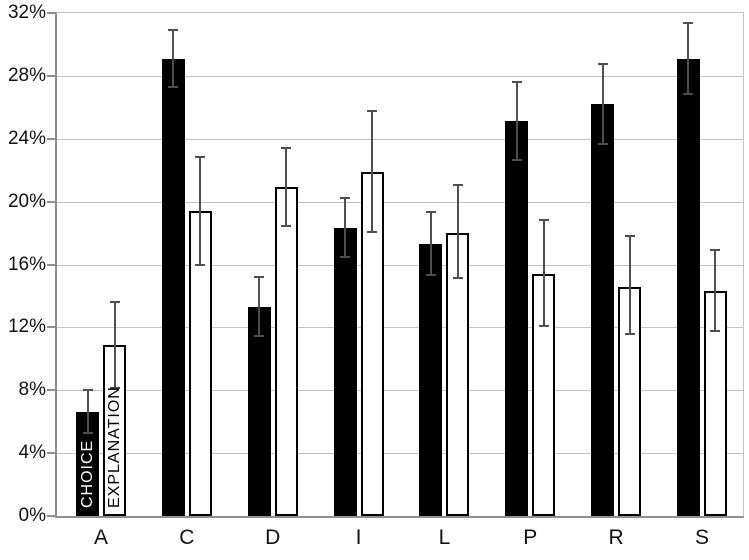 Image resolution: width=749 pixels, height=560 pixels. What do you see at coordinates (32, 515) in the screenshot?
I see `y-axis-tick-label: 0%` at bounding box center [32, 515].